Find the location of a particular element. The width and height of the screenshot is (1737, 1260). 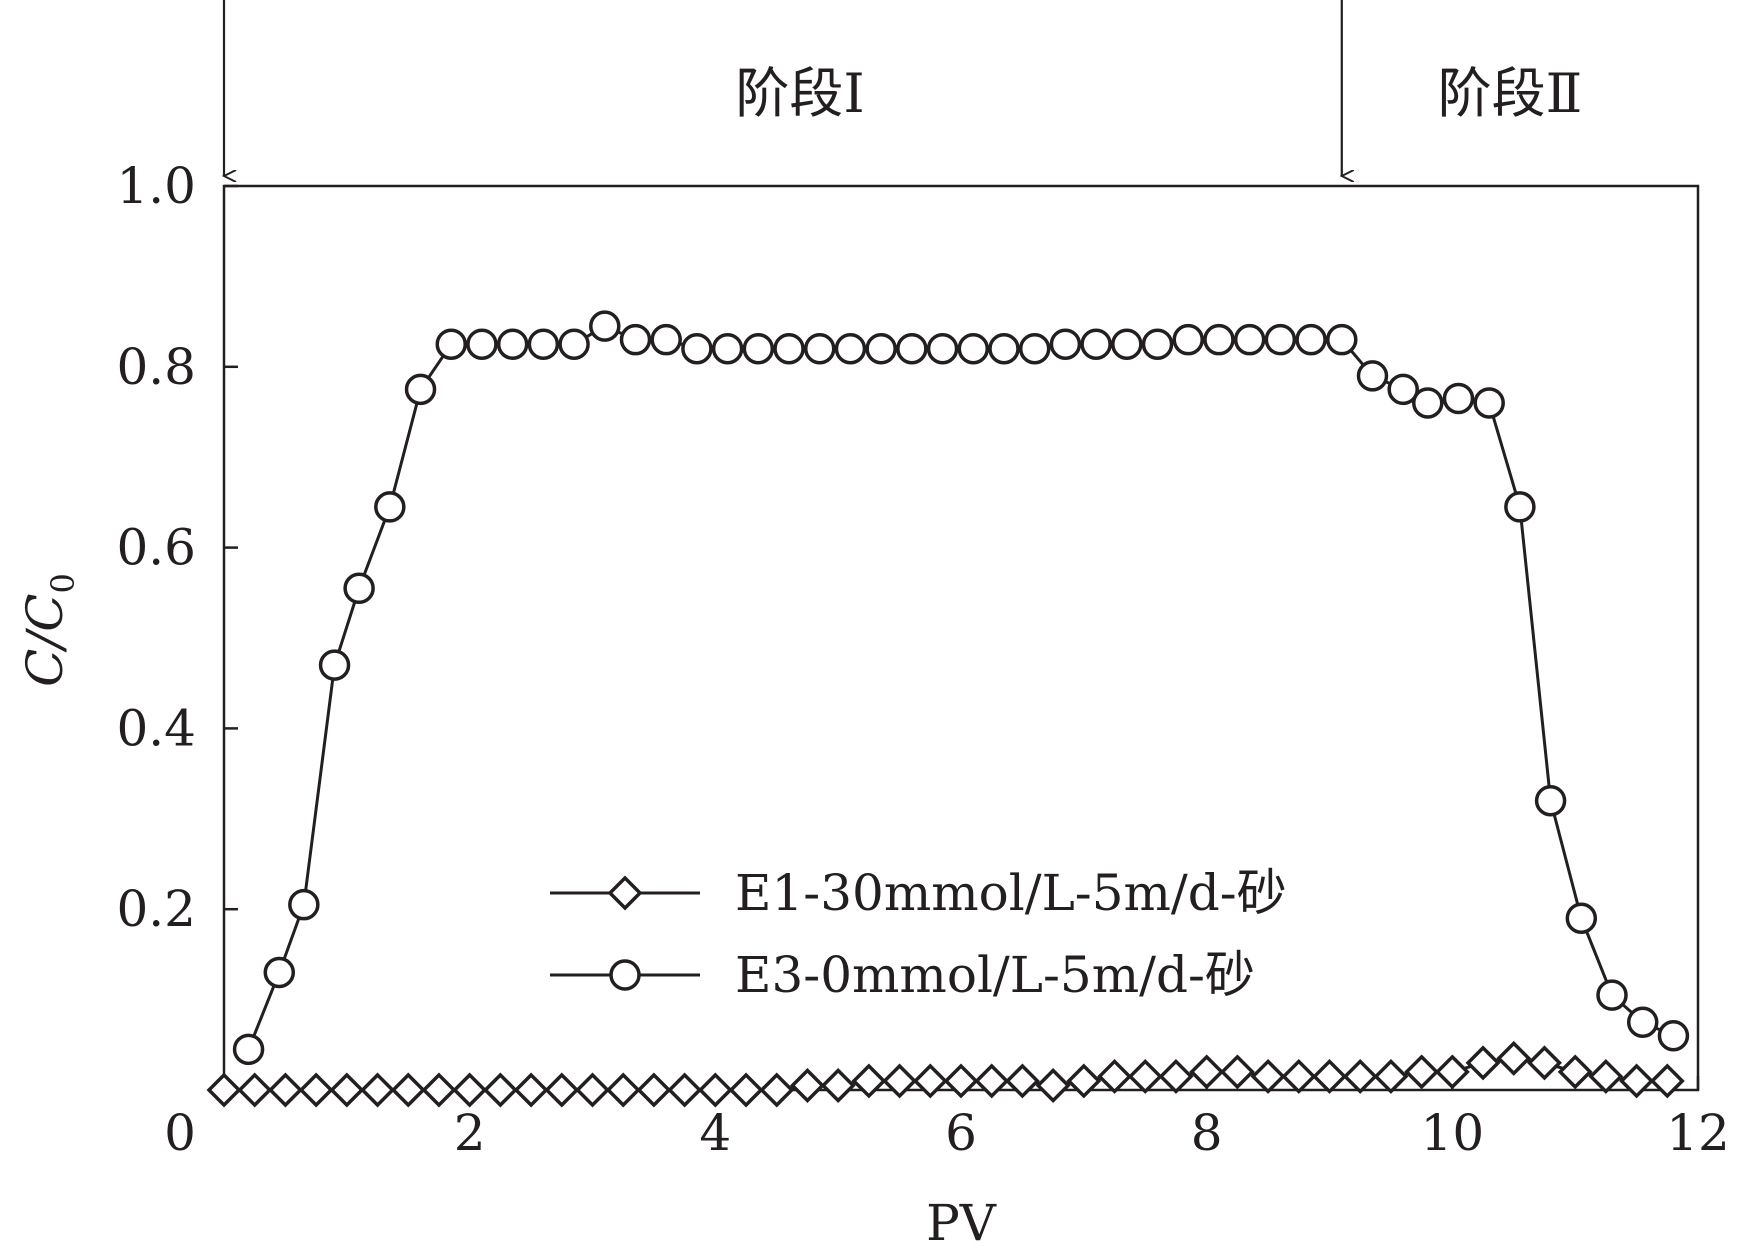

stage-label: 阶段Ⅱ is located at coordinates (1510, 93).